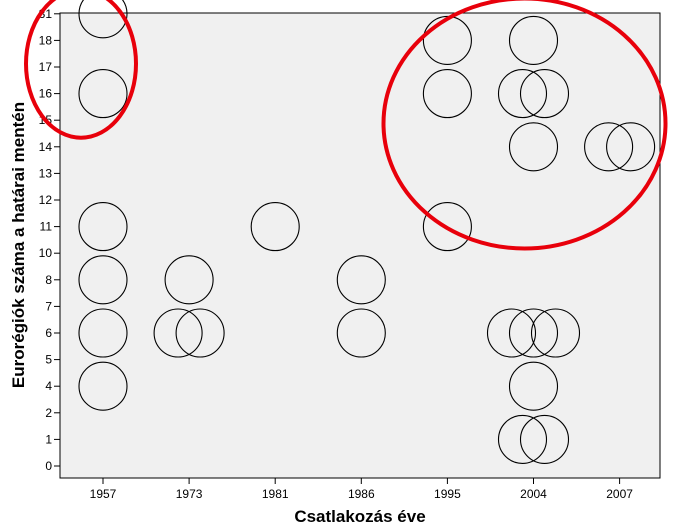 The image size is (688, 530). Describe the element at coordinates (46, 200) in the screenshot. I see `y-tick-label: 12` at that location.